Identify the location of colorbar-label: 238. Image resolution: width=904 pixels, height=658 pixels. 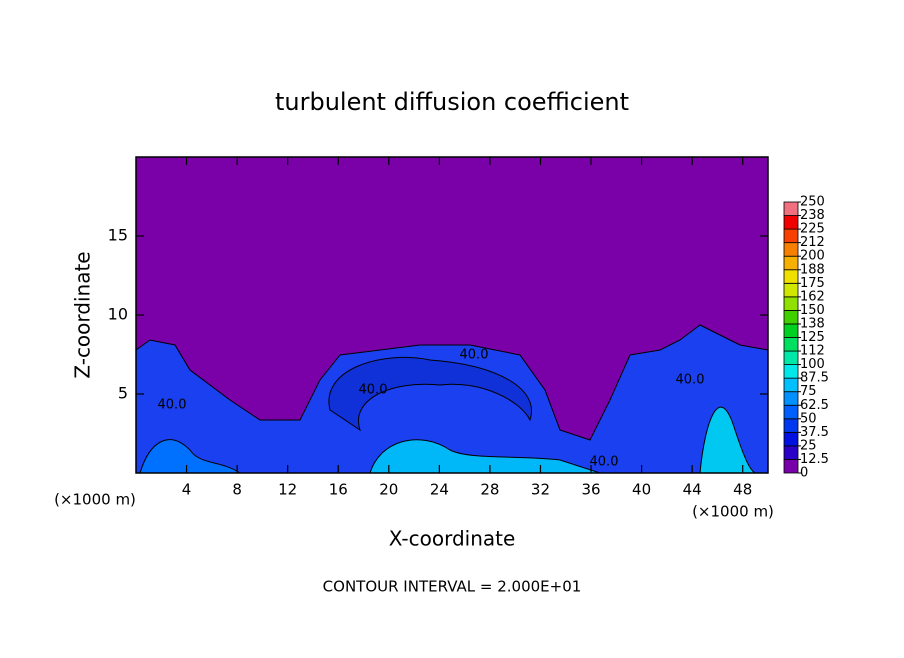
(812, 215).